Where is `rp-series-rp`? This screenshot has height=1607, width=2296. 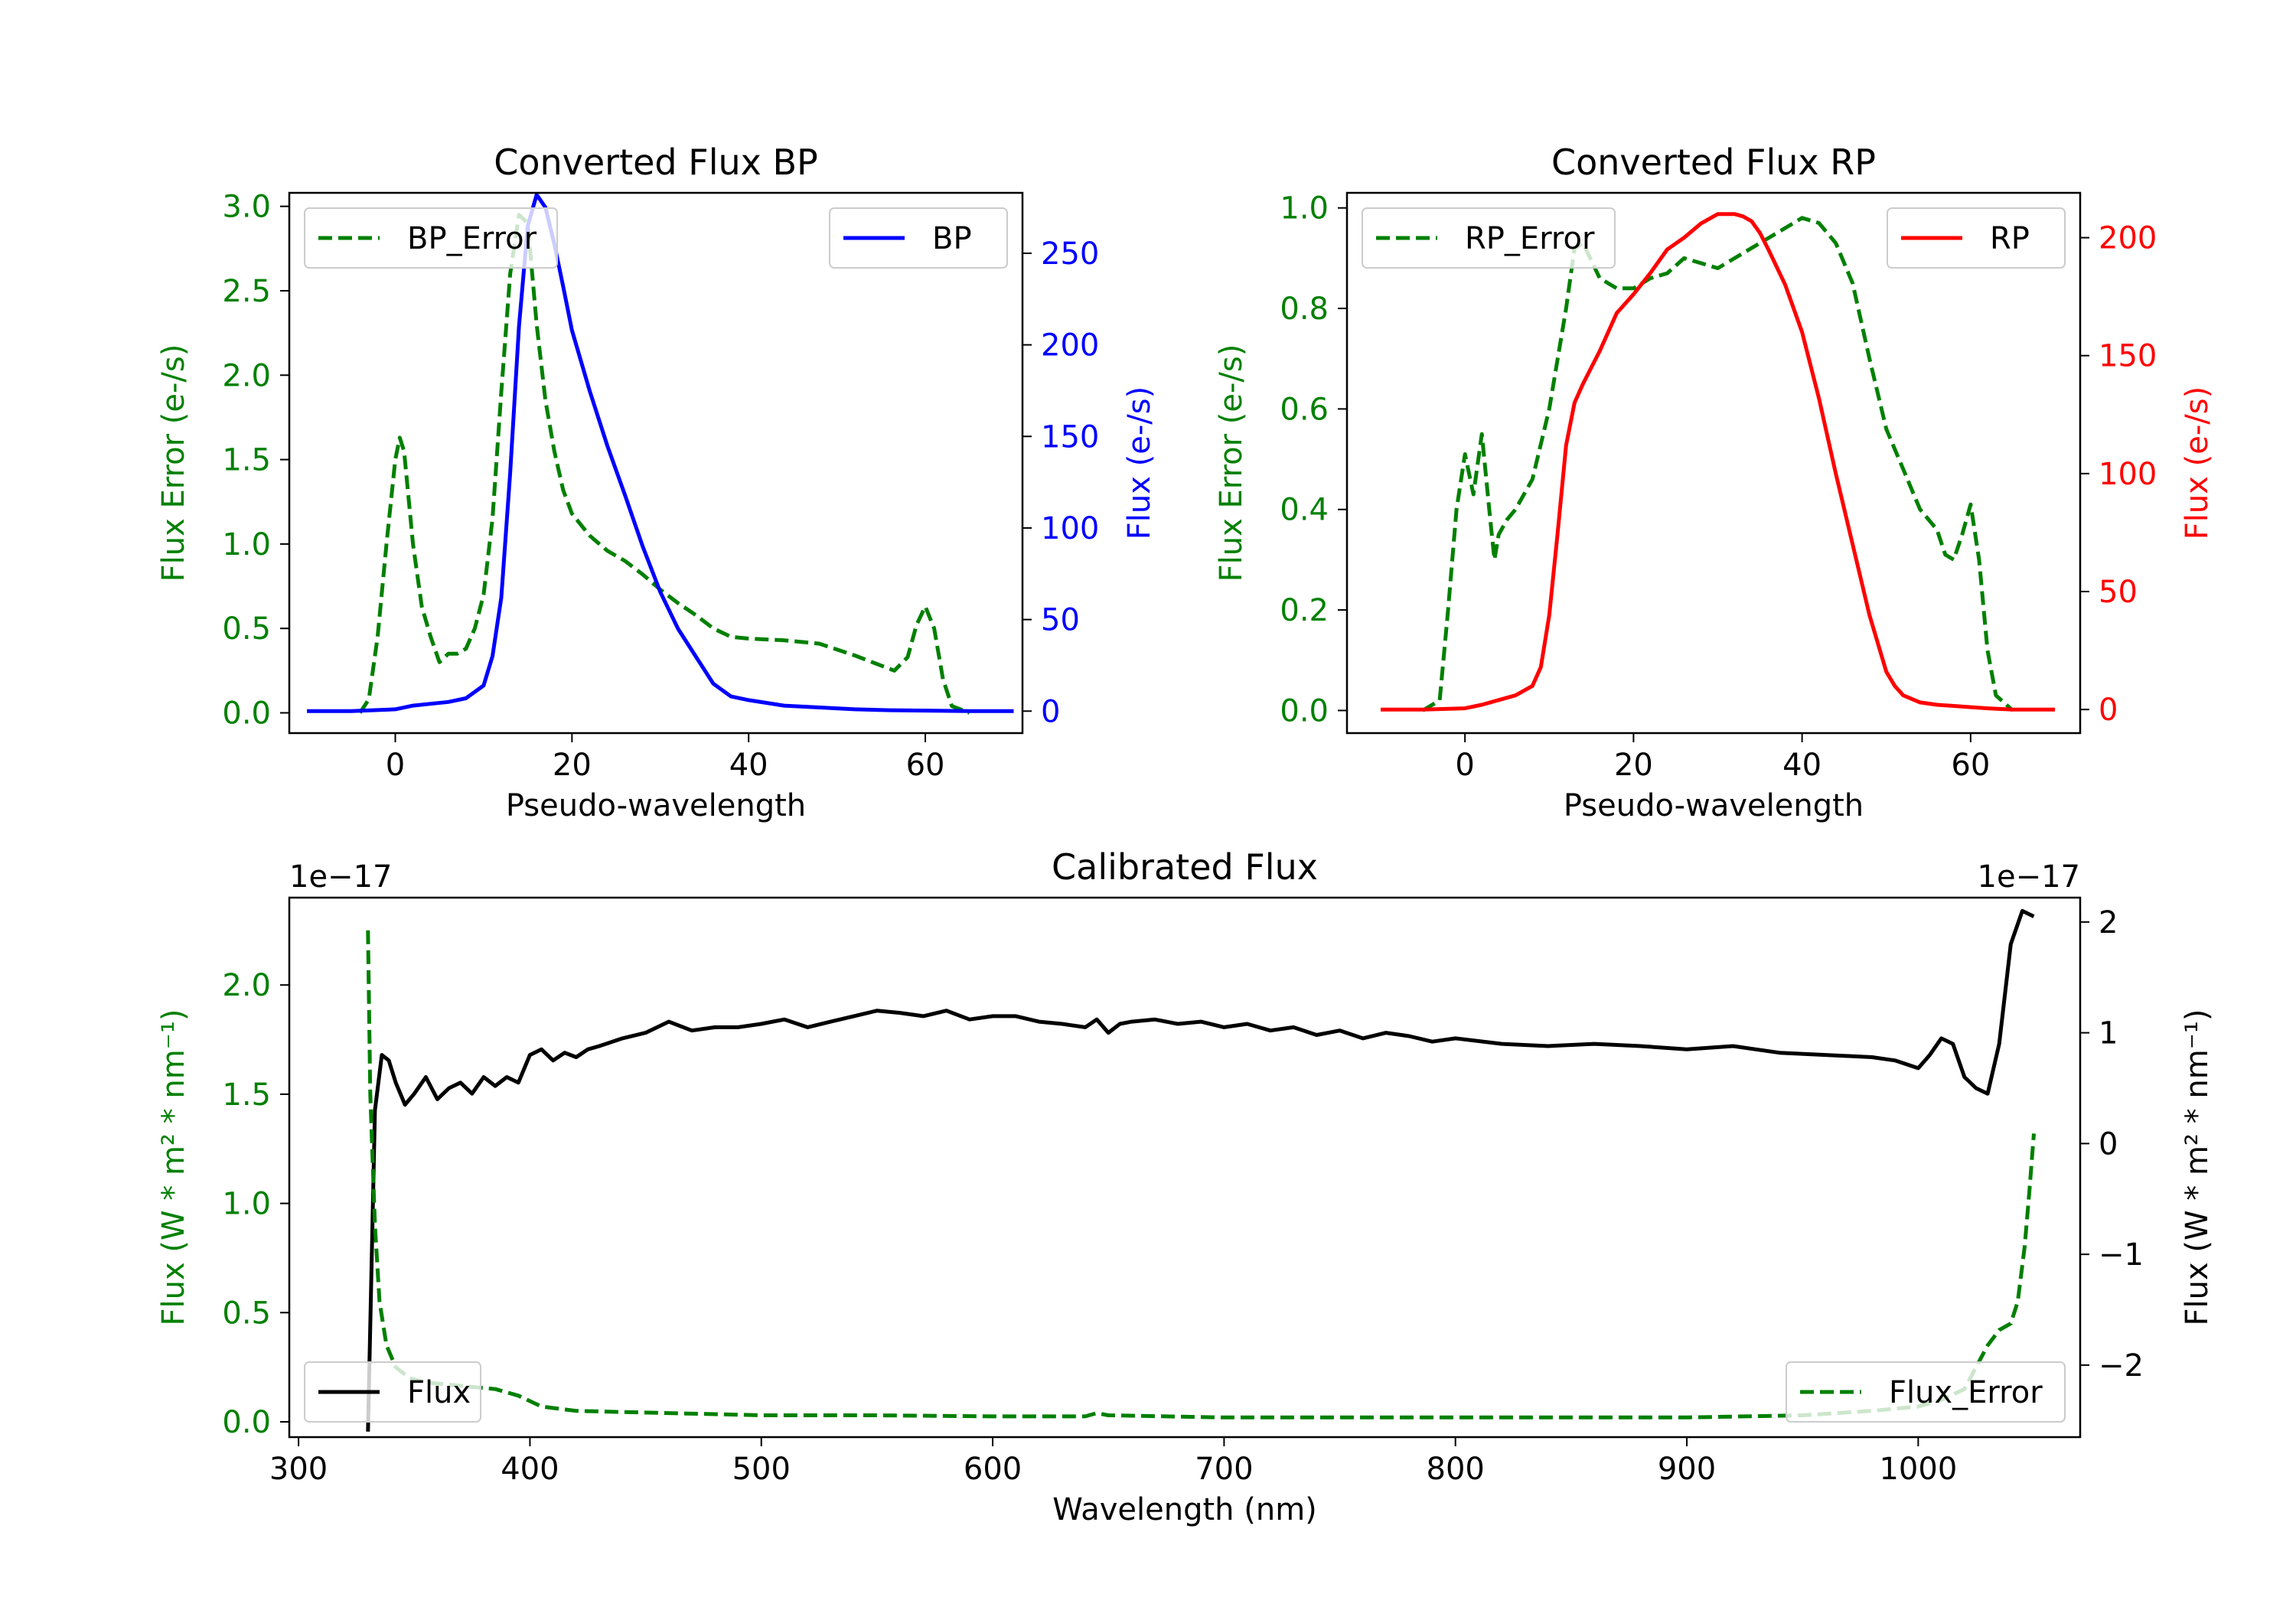
rp-series-rp is located at coordinates (1718, 462).